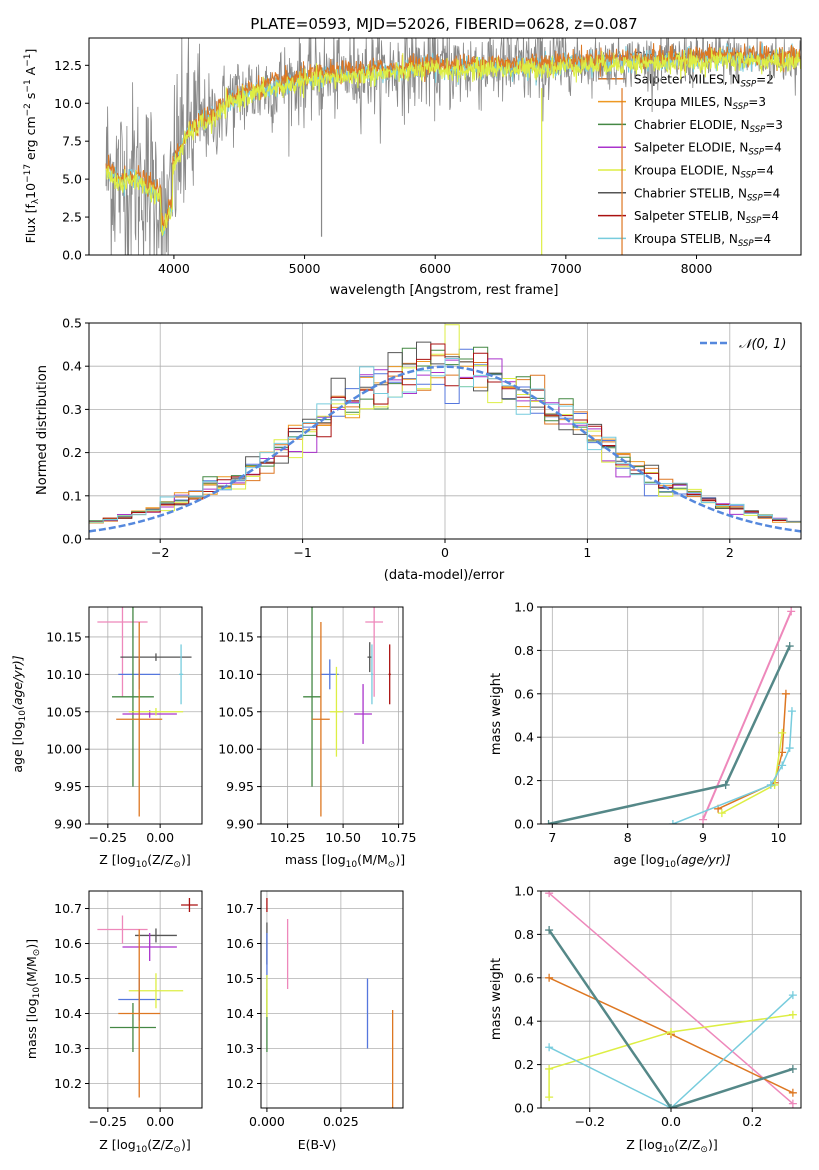  Describe the element at coordinates (670, 715) in the screenshot. I see `weight_vs_age-plot-area` at that location.